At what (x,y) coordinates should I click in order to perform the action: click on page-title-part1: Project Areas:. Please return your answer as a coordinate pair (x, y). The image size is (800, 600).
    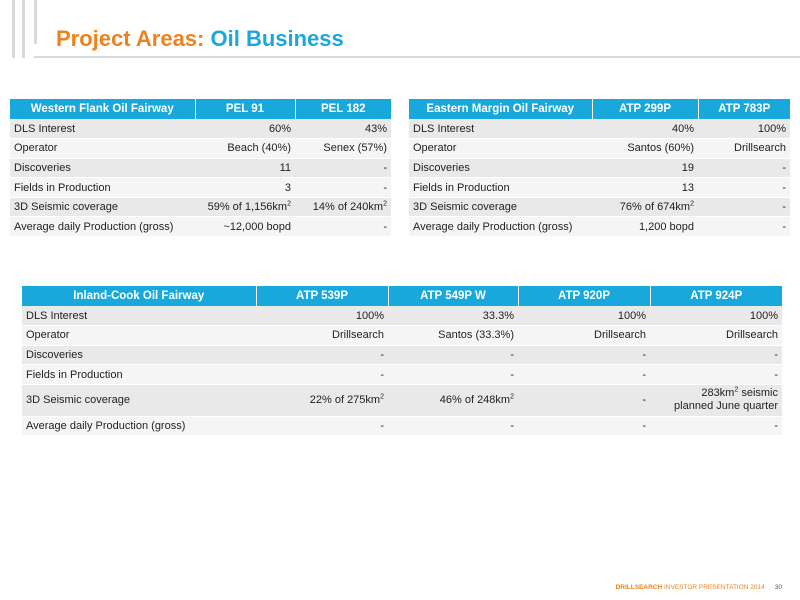
    Looking at the image, I should click on (130, 38).